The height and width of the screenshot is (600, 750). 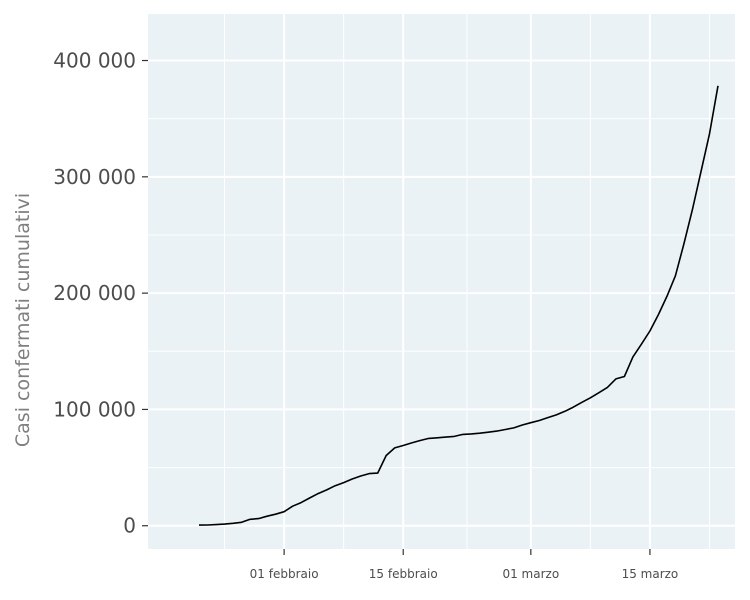 I want to click on x-tick-label: 15 febbraio, so click(x=403, y=574).